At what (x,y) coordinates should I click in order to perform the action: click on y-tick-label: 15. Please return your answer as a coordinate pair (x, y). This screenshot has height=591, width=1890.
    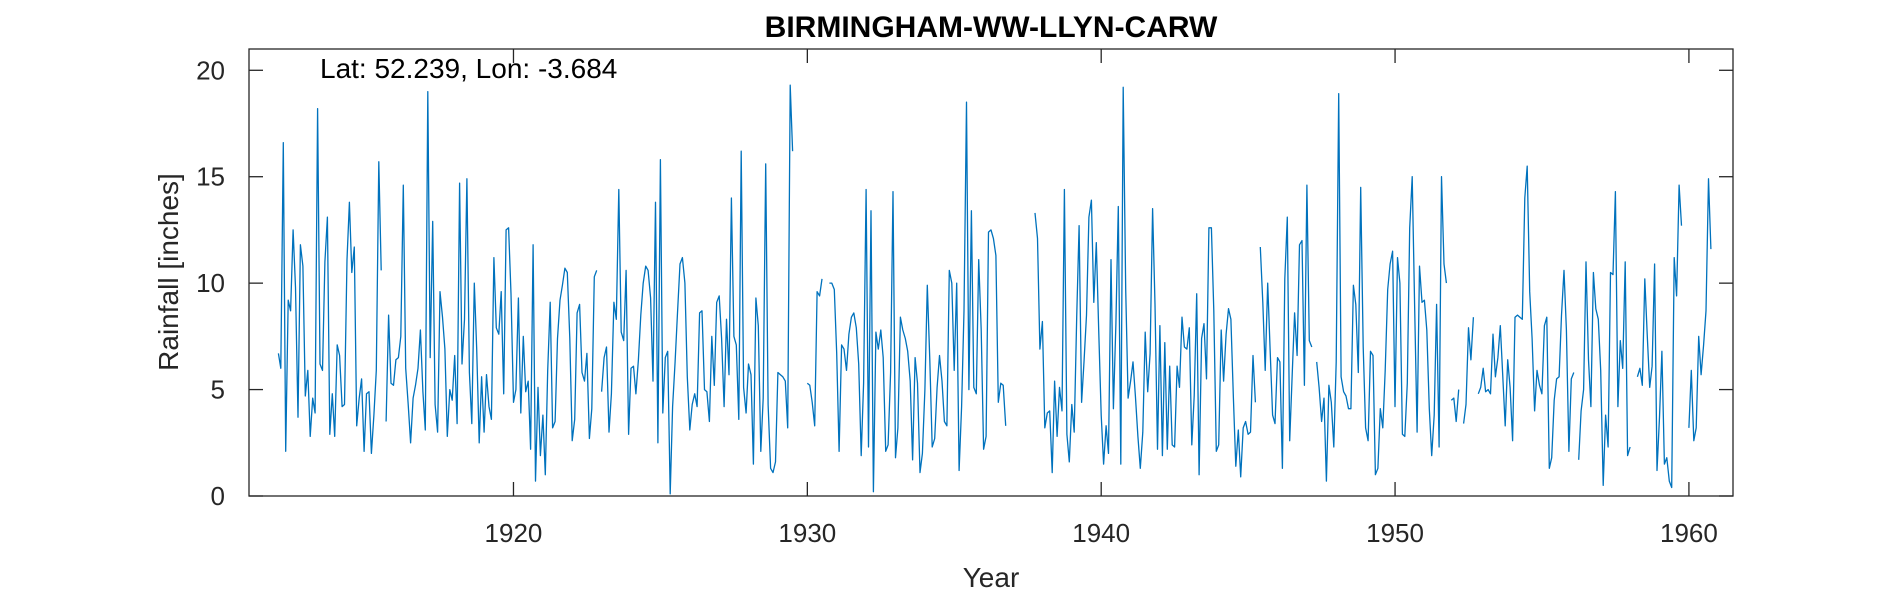
    Looking at the image, I should click on (210, 177).